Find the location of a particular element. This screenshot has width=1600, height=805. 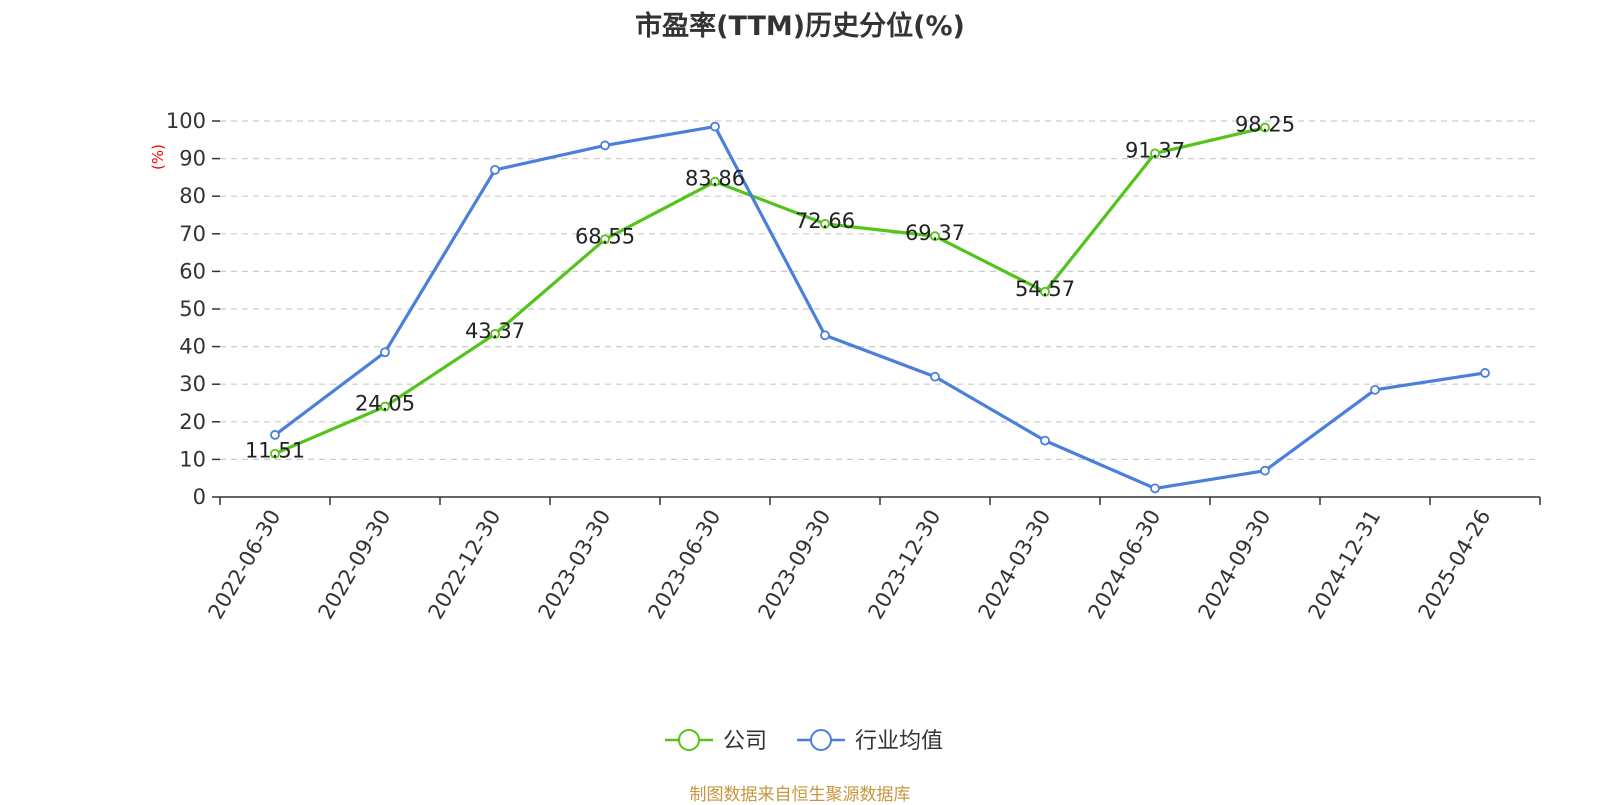

y-tick-label: 50 is located at coordinates (192, 309).